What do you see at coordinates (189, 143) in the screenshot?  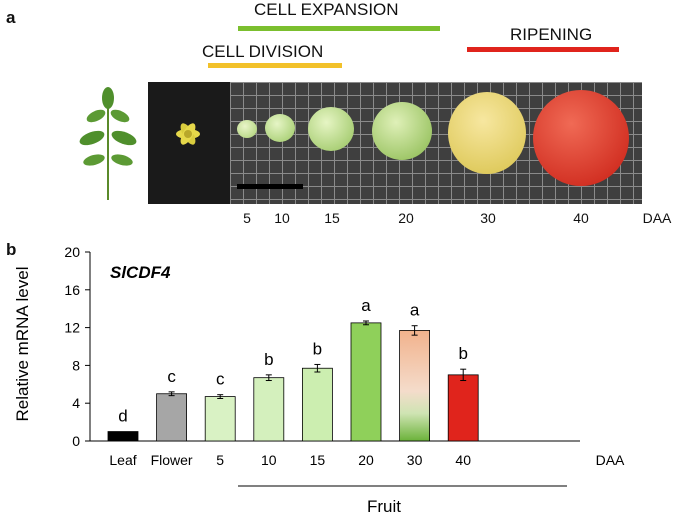 I see `flower-photo` at bounding box center [189, 143].